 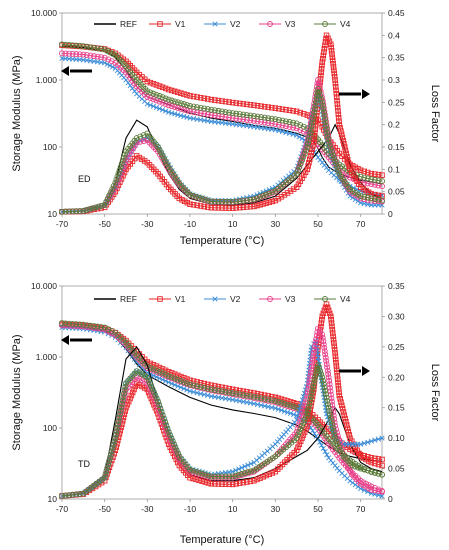 What do you see at coordinates (332, 24) in the screenshot?
I see `legend-item-v4: V4` at bounding box center [332, 24].